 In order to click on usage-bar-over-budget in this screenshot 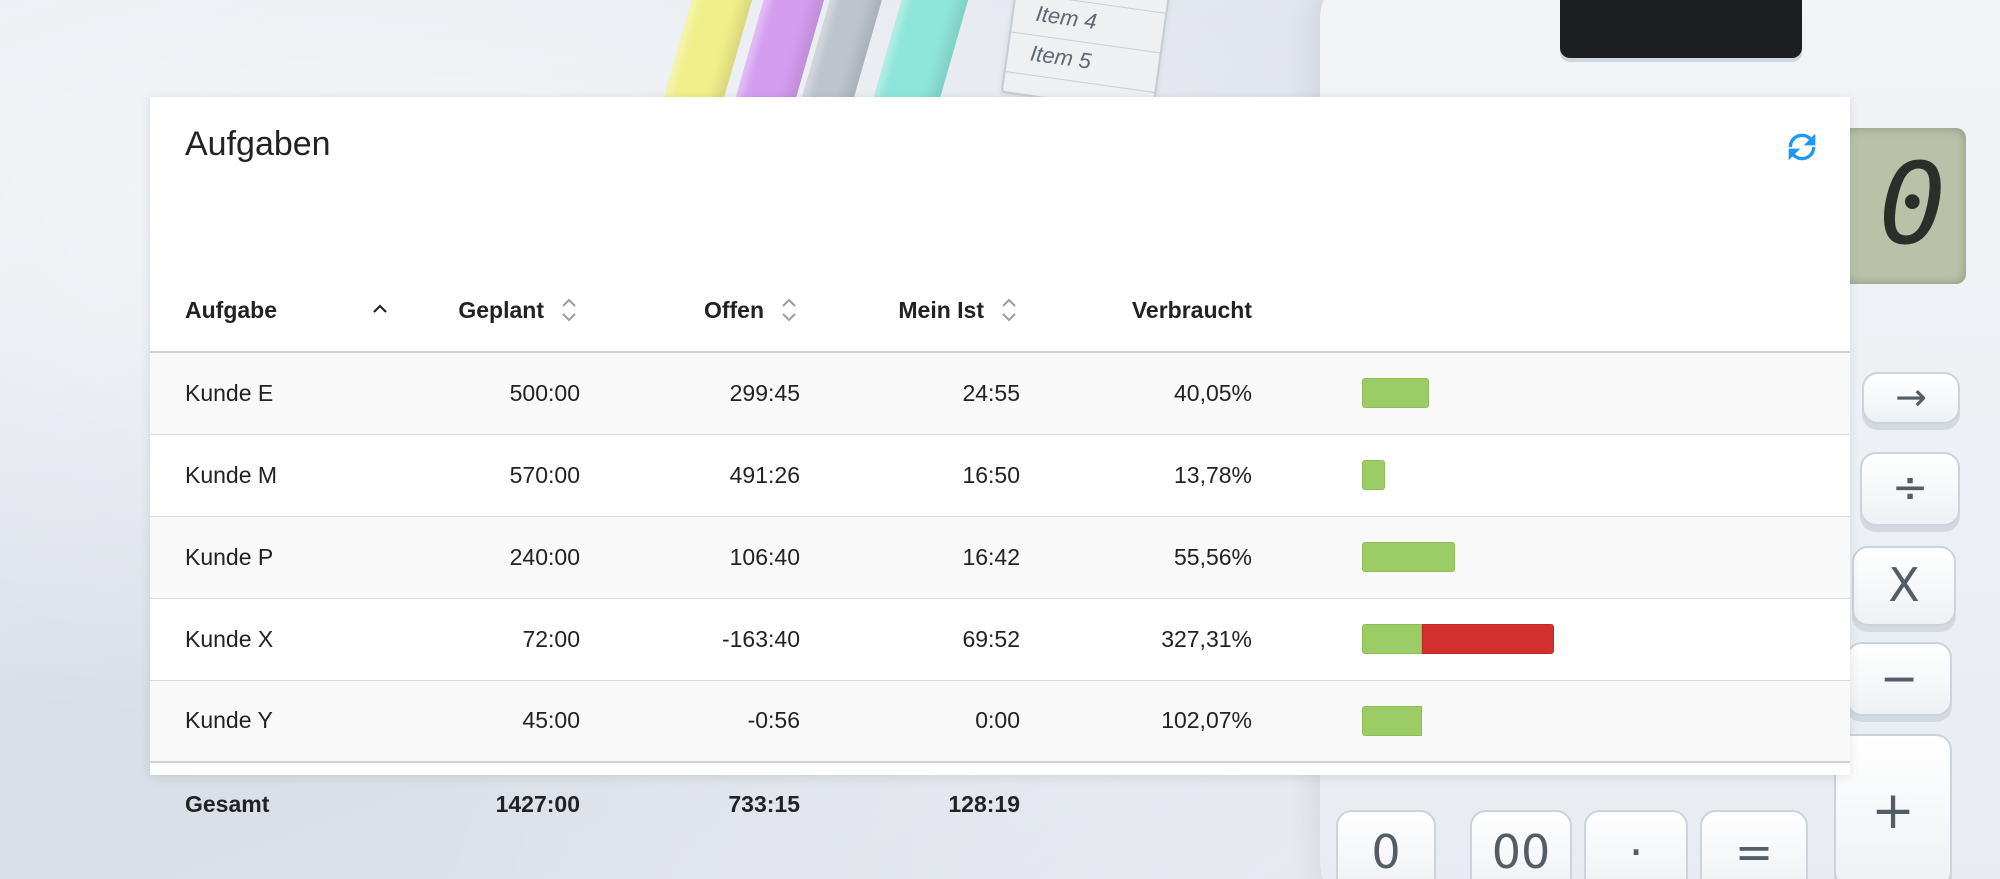, I will do `click(1488, 639)`.